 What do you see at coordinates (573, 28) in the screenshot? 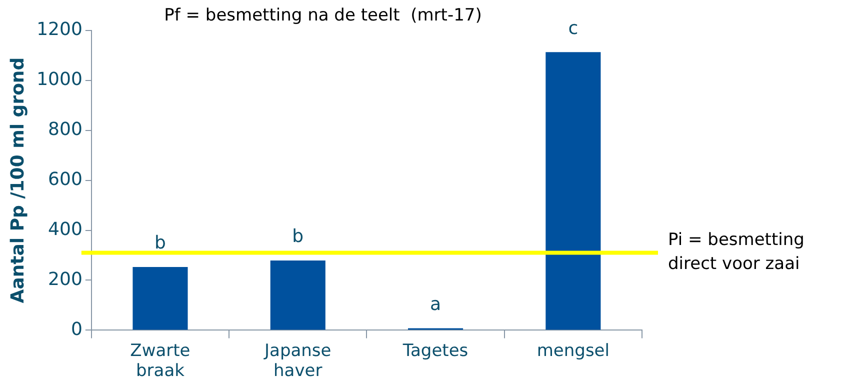
I see `annotation: c` at bounding box center [573, 28].